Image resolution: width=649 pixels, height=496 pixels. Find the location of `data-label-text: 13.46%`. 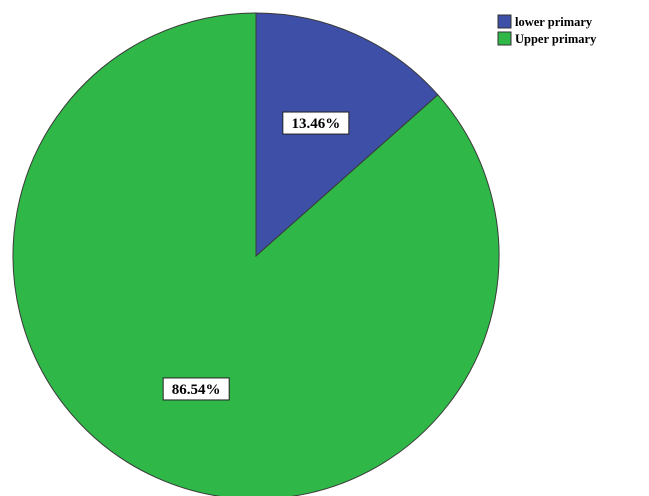

data-label-text: 13.46% is located at coordinates (315, 124).